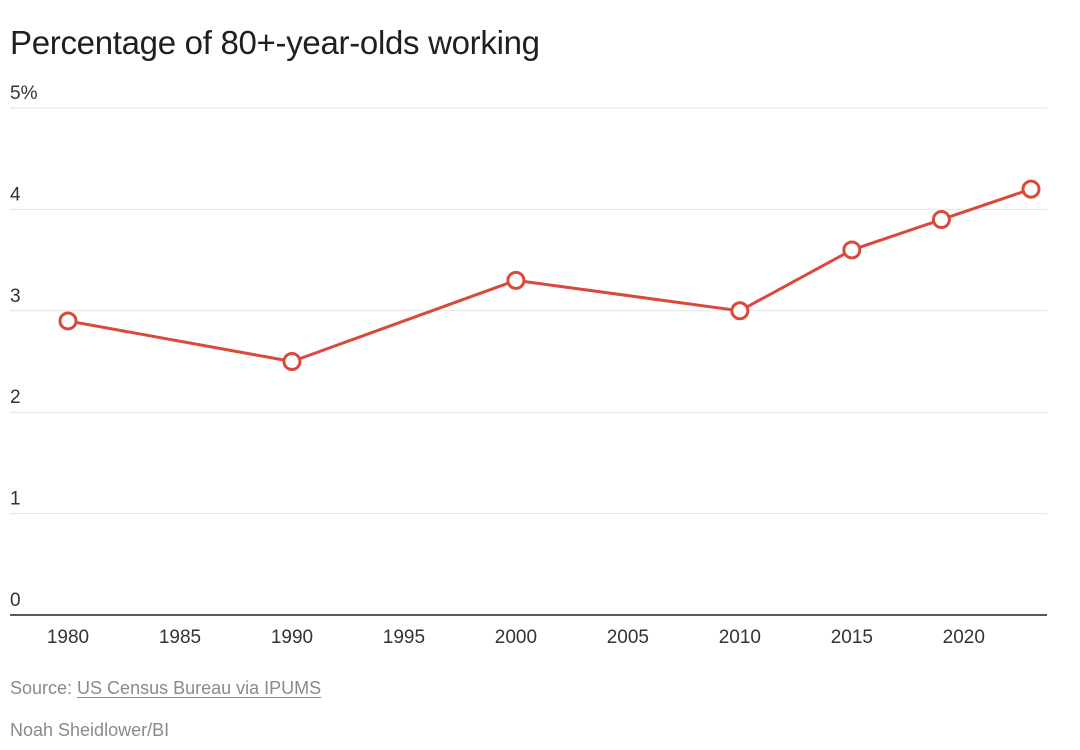 The image size is (1080, 750). I want to click on y-tick-label: 5%, so click(24, 93).